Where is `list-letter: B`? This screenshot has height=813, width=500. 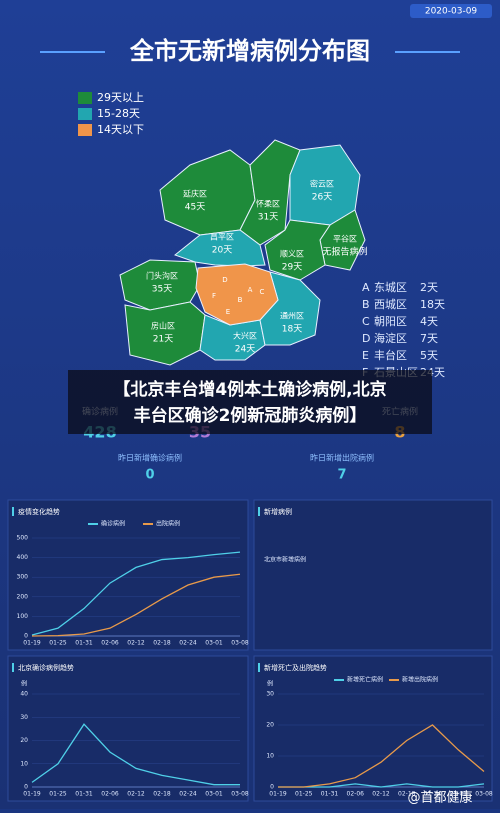 list-letter: B is located at coordinates (366, 304).